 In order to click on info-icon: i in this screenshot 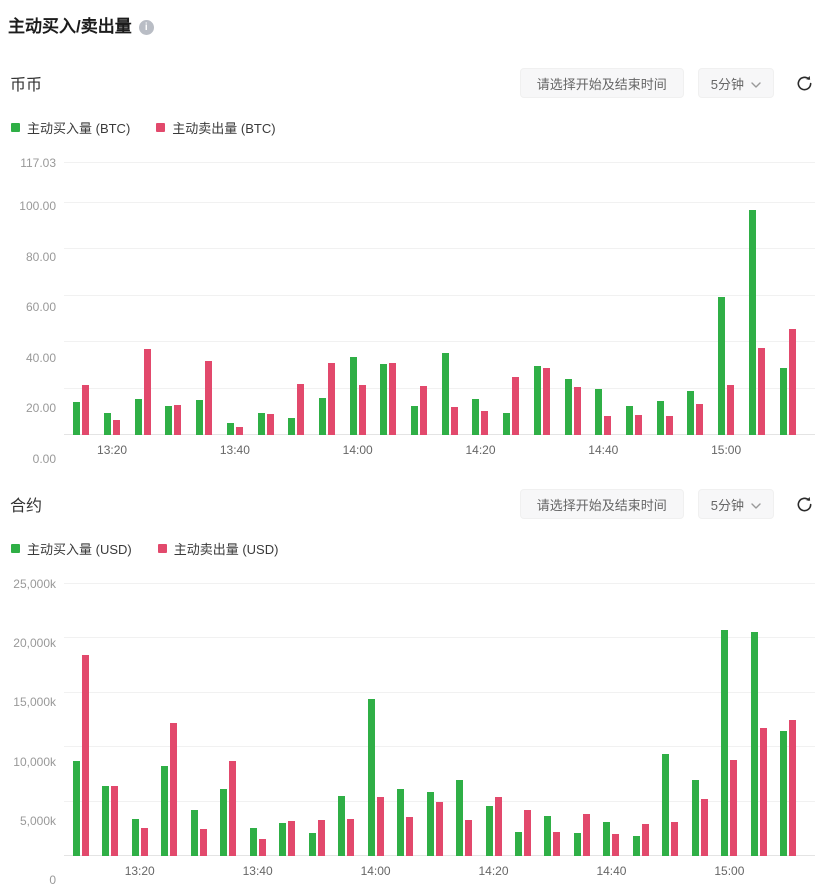, I will do `click(146, 27)`.